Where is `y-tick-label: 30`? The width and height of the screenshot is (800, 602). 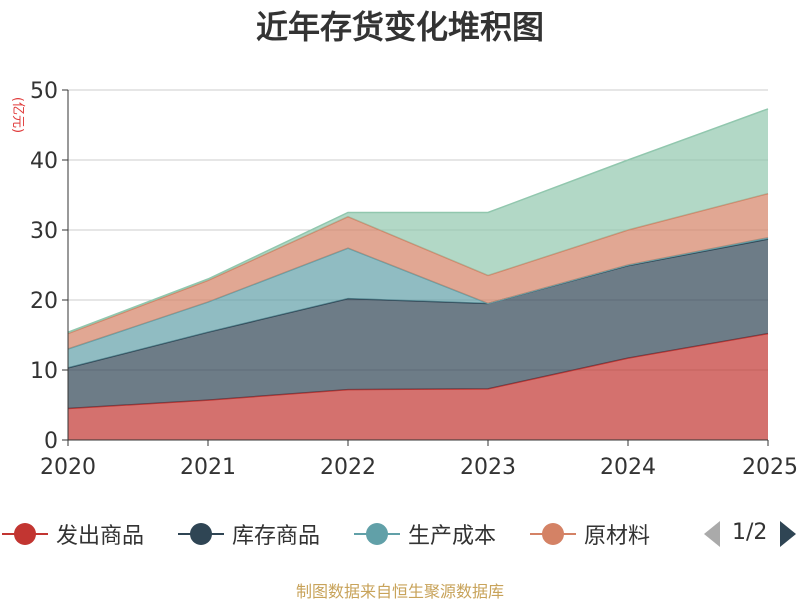
y-tick-label: 30 is located at coordinates (44, 231).